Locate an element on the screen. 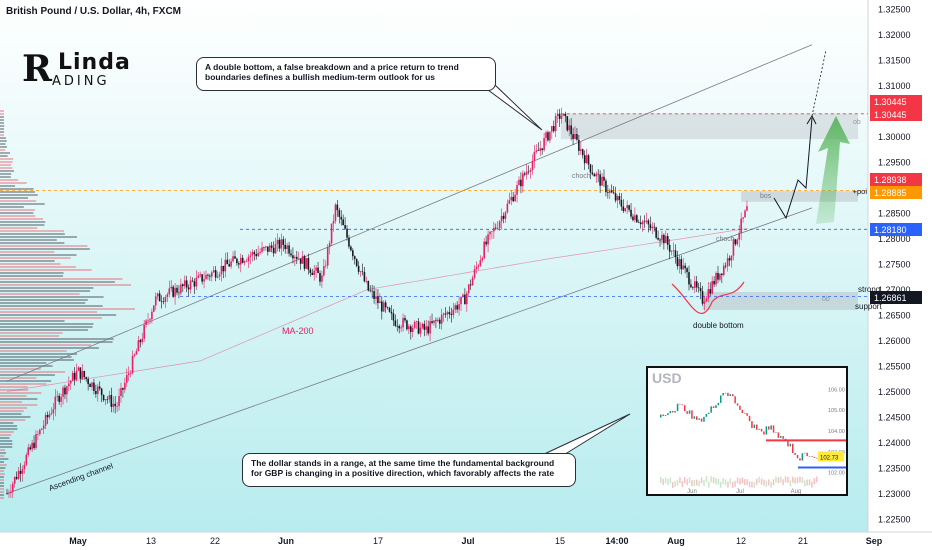 The image size is (932, 550). bottom-callout-pointer is located at coordinates (585, 435).